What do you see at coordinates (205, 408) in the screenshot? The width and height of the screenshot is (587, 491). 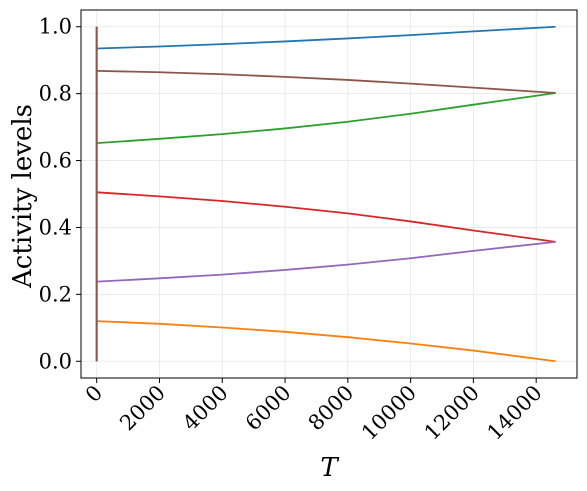 I see `x-tick-label: 4000` at bounding box center [205, 408].